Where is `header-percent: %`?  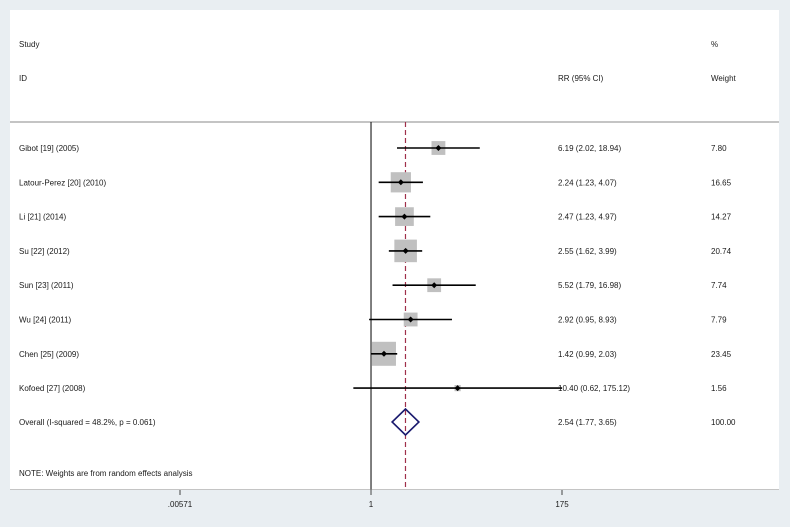
header-percent: % is located at coordinates (714, 44).